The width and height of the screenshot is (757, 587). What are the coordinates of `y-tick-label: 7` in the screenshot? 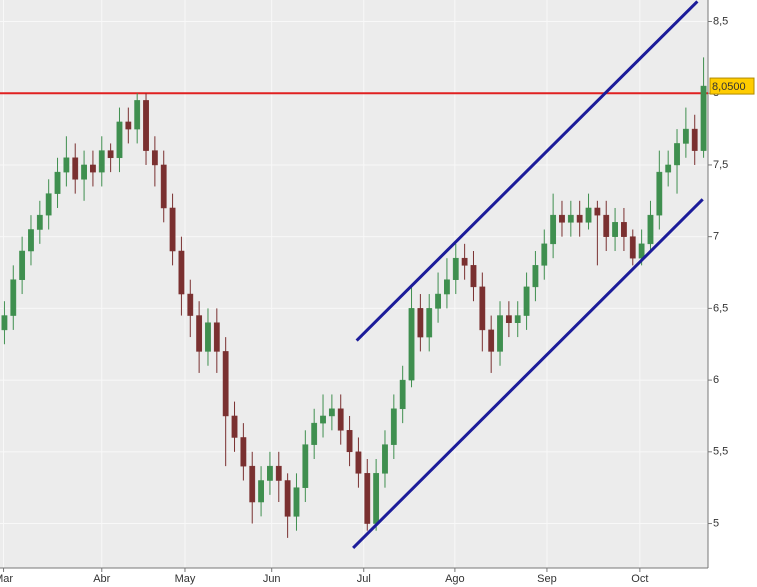 It's located at (716, 237).